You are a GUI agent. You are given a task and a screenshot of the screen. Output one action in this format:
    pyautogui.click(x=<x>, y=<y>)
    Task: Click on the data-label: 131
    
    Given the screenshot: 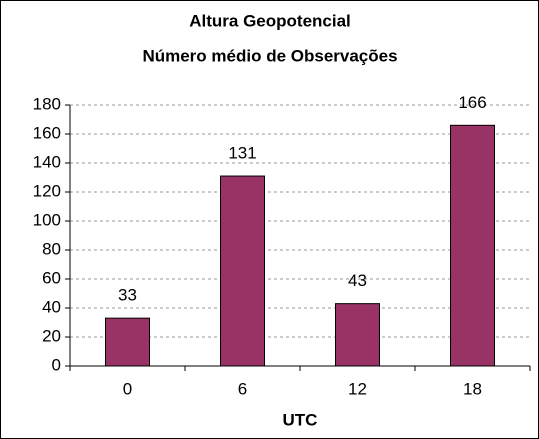 What is the action you would take?
    pyautogui.click(x=242, y=153)
    